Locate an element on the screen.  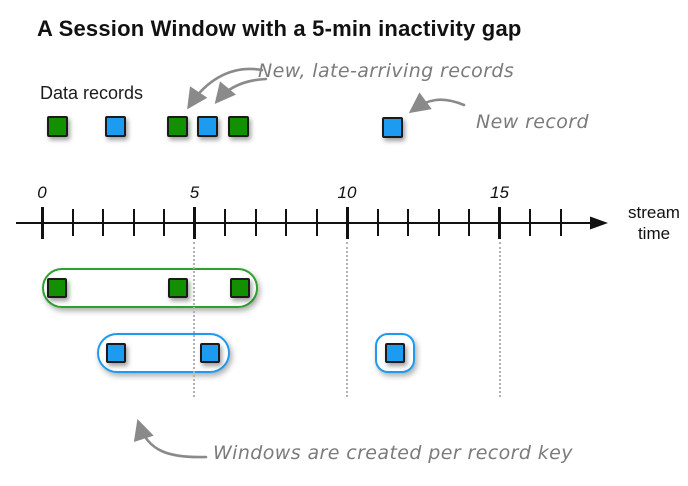
stream-time-line1: stream is located at coordinates (654, 212).